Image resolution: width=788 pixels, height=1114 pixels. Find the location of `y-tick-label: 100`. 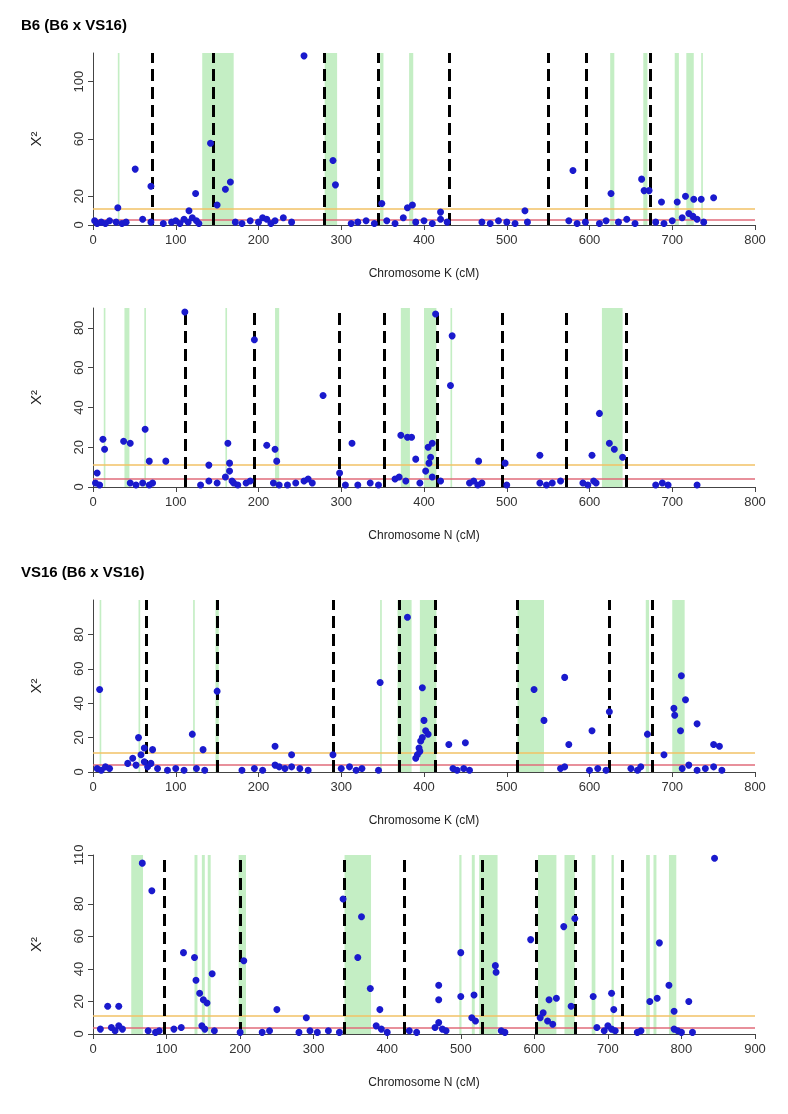

y-tick-label: 100 is located at coordinates (78, 81).